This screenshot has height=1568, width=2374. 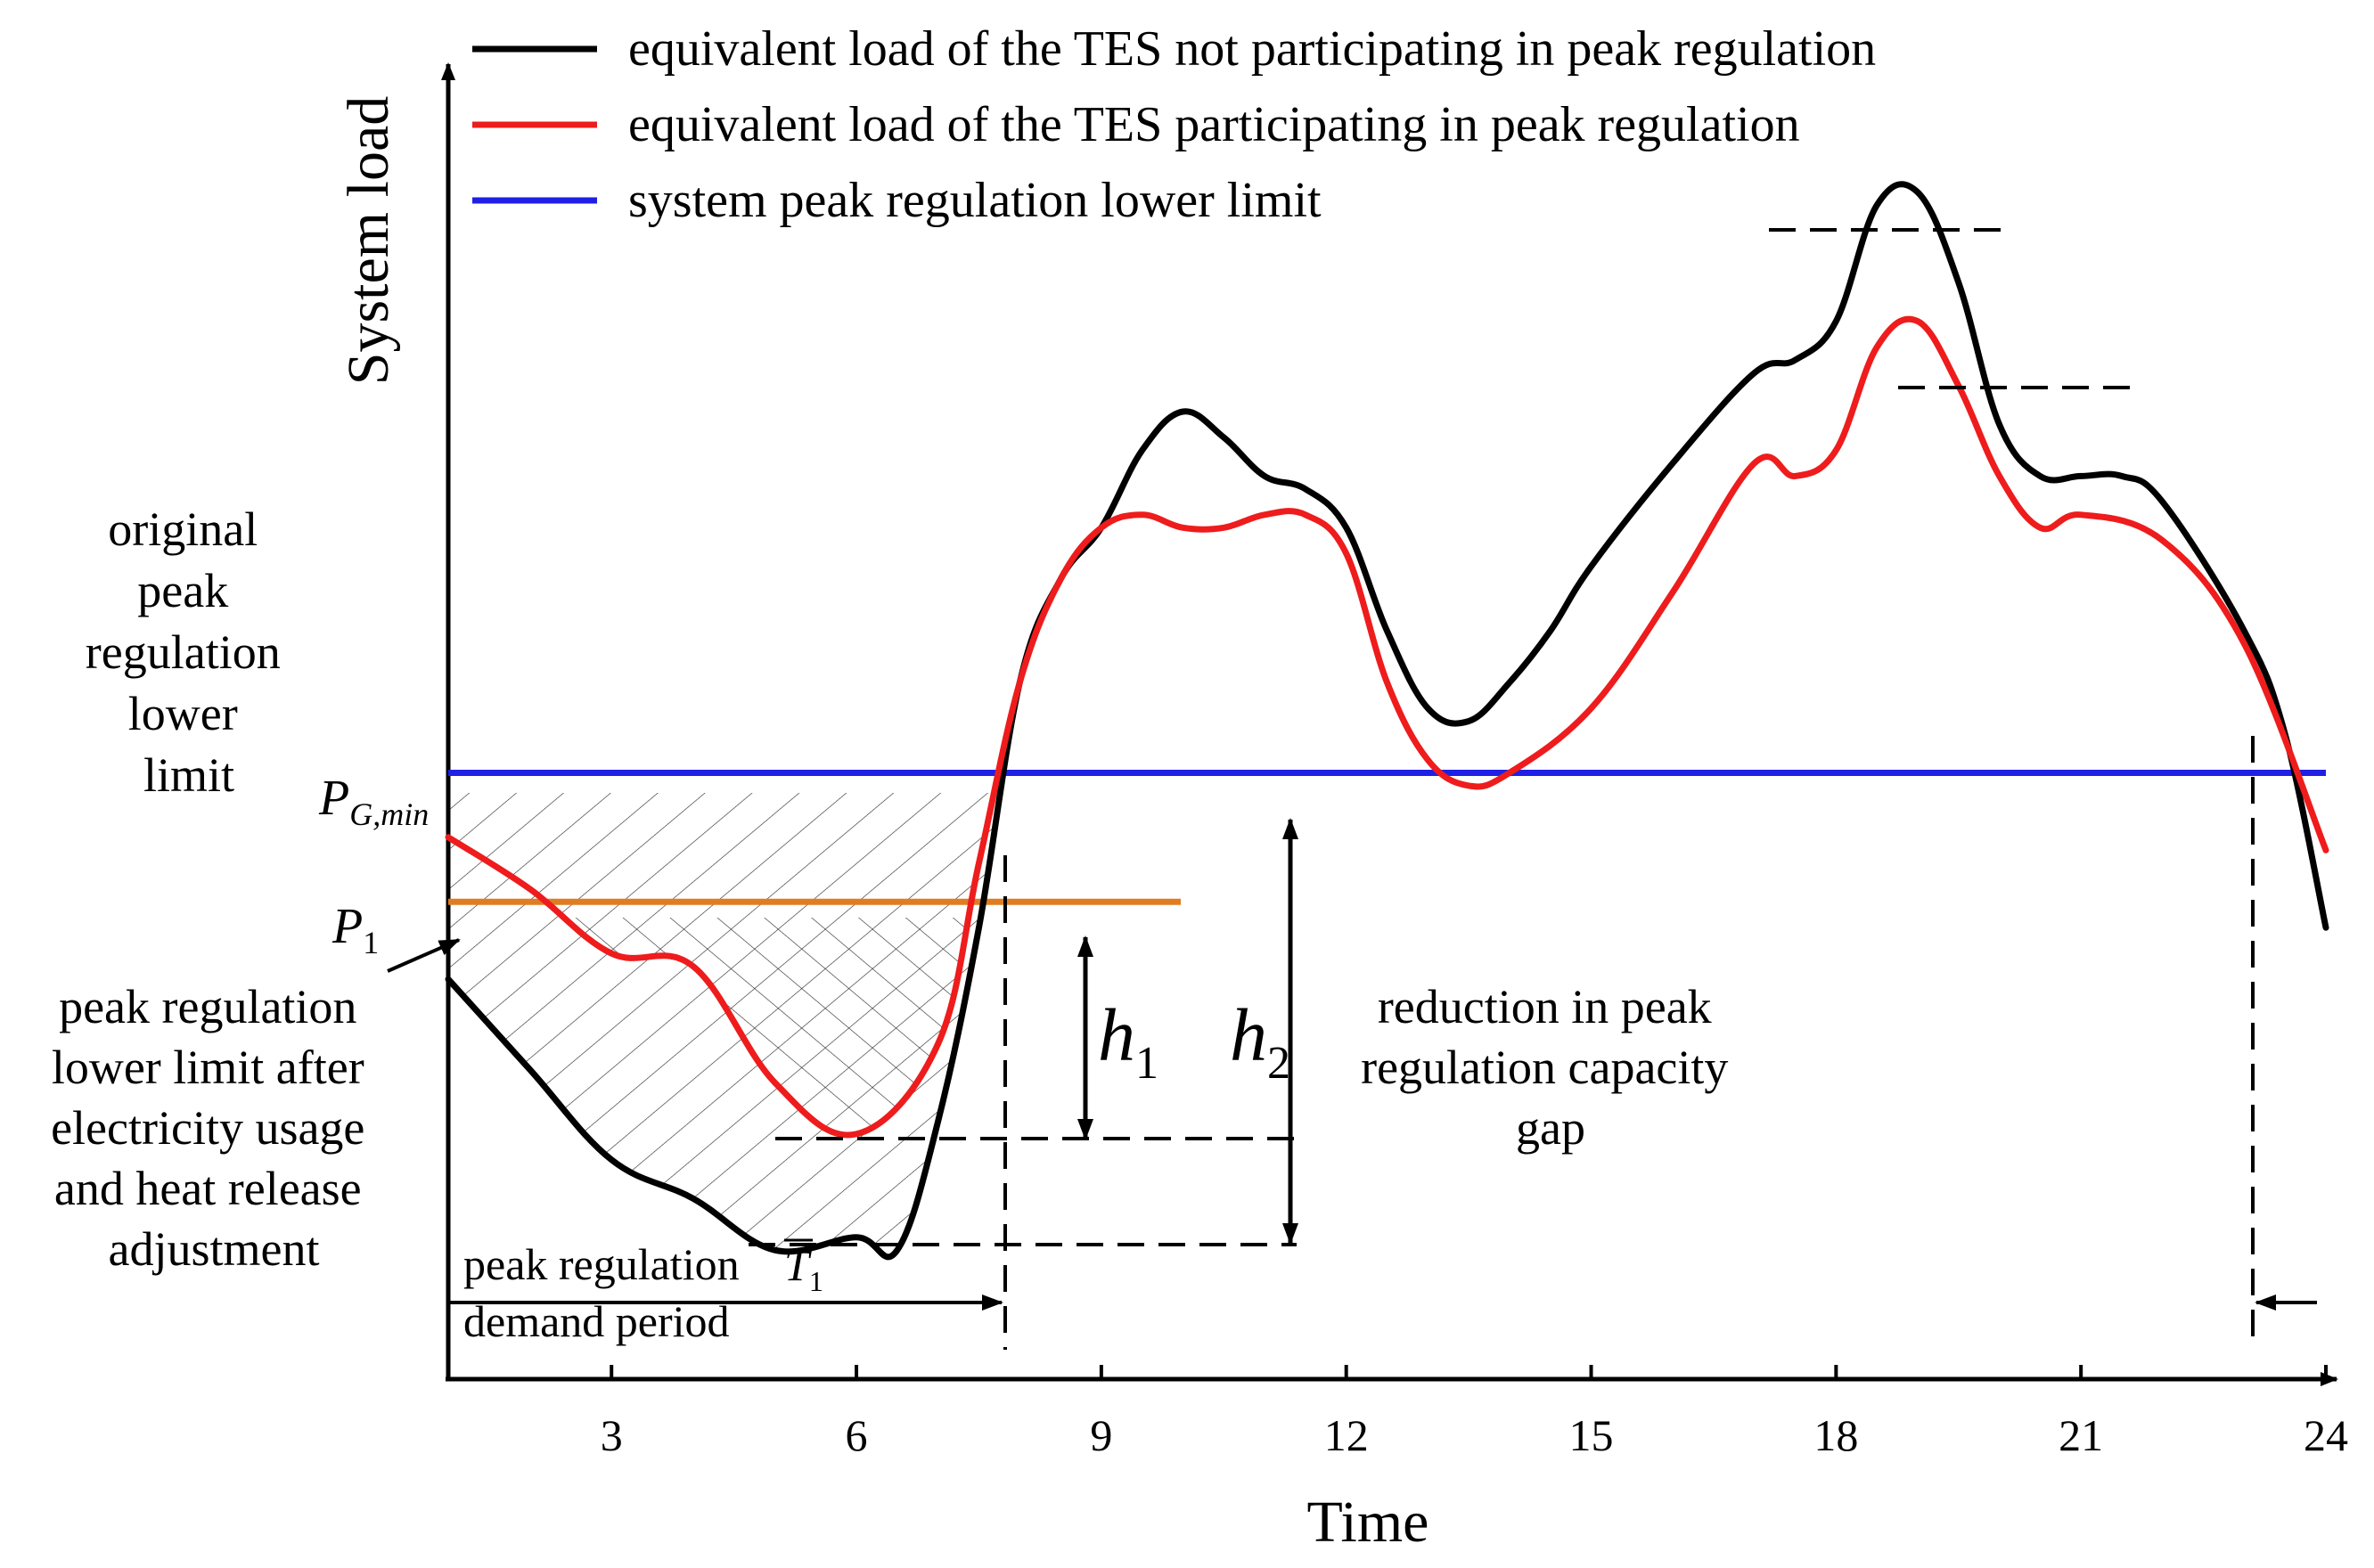 What do you see at coordinates (2326, 1435) in the screenshot?
I see `x-tick-label: 24` at bounding box center [2326, 1435].